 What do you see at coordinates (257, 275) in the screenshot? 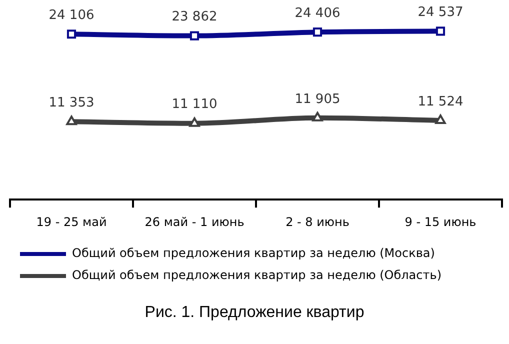
I see `legend-label: Общий объем предложения квартир за неделю (Область)` at bounding box center [257, 275].